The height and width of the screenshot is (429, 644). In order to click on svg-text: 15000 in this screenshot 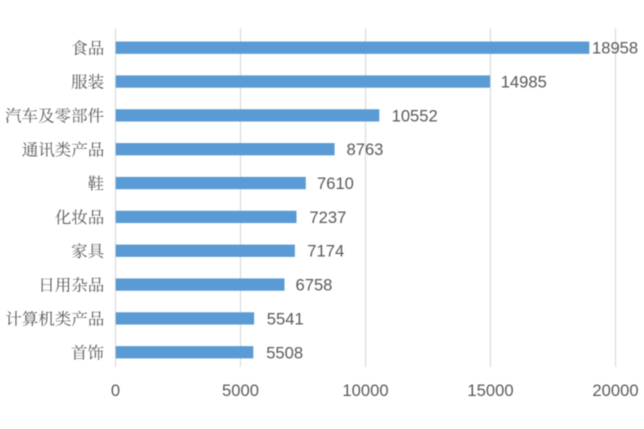, I will do `click(490, 390)`.